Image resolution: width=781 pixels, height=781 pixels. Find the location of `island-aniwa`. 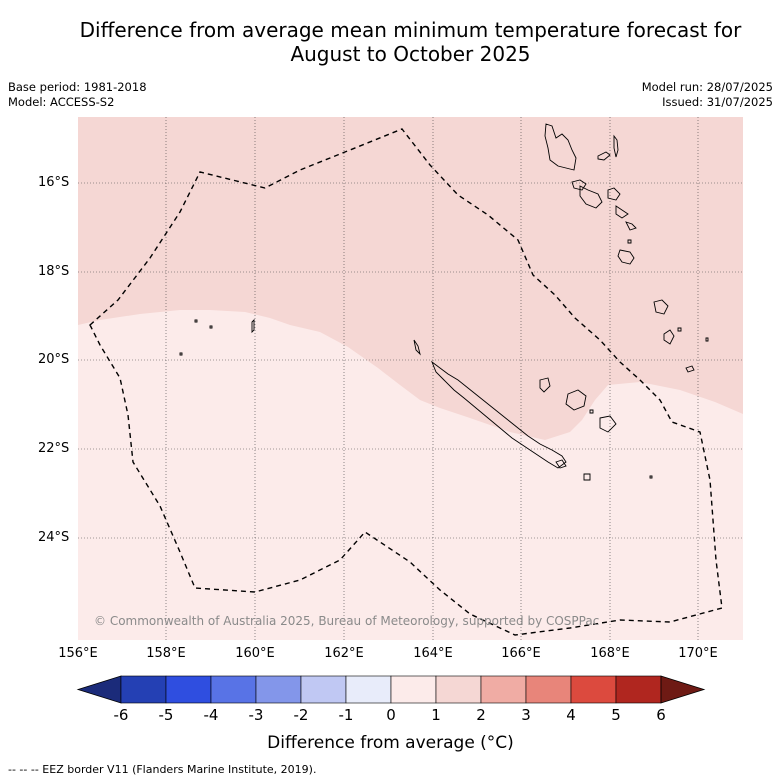

island-aniwa is located at coordinates (679, 329).